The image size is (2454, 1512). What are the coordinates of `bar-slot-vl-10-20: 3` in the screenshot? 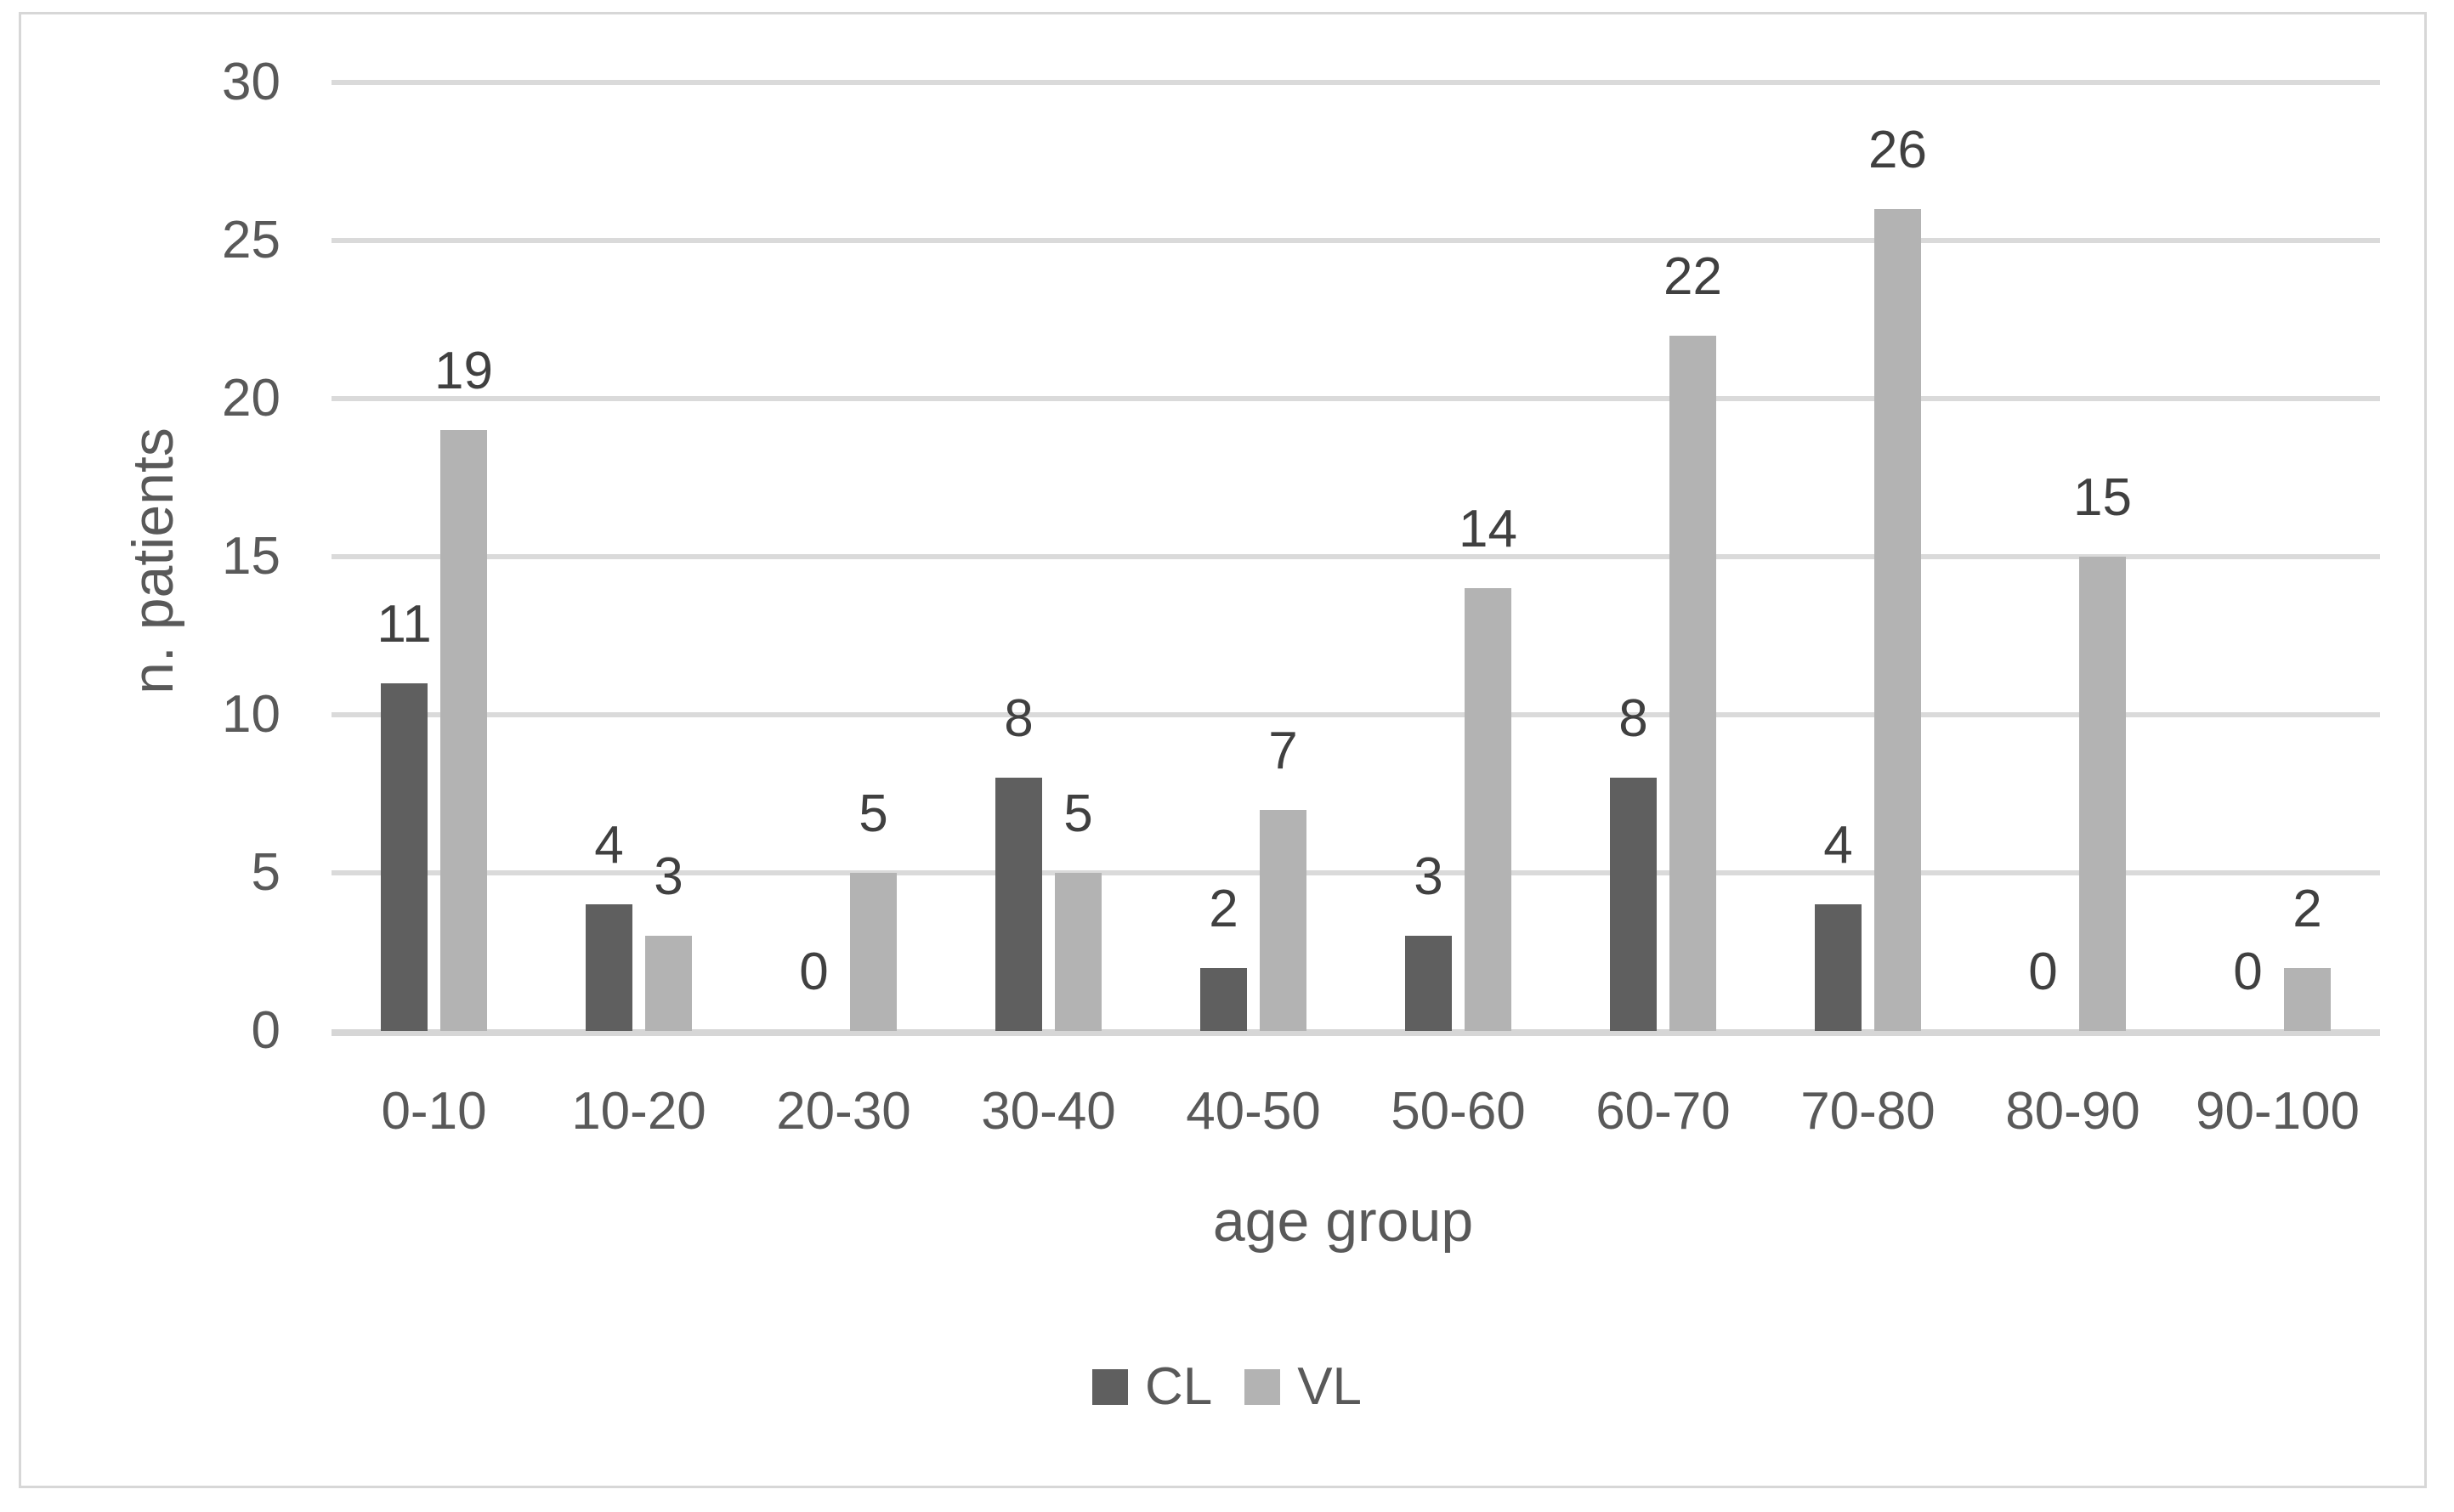 It's located at (668, 556).